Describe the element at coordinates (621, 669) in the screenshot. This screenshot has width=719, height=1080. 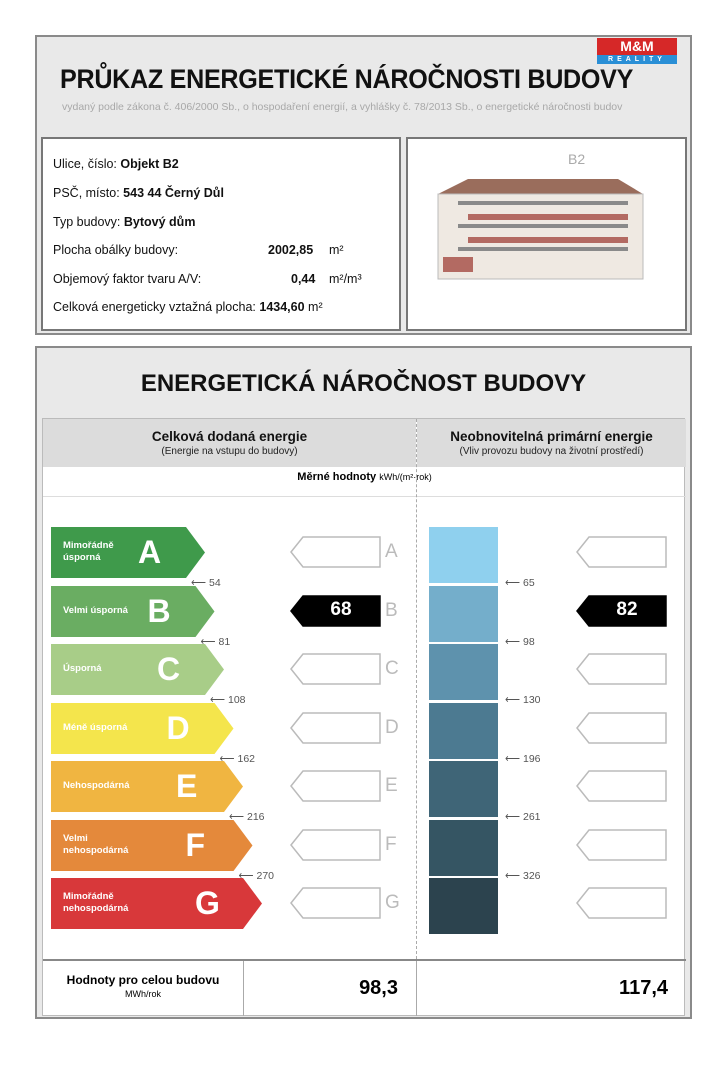
I see `col2-pointer-c` at that location.